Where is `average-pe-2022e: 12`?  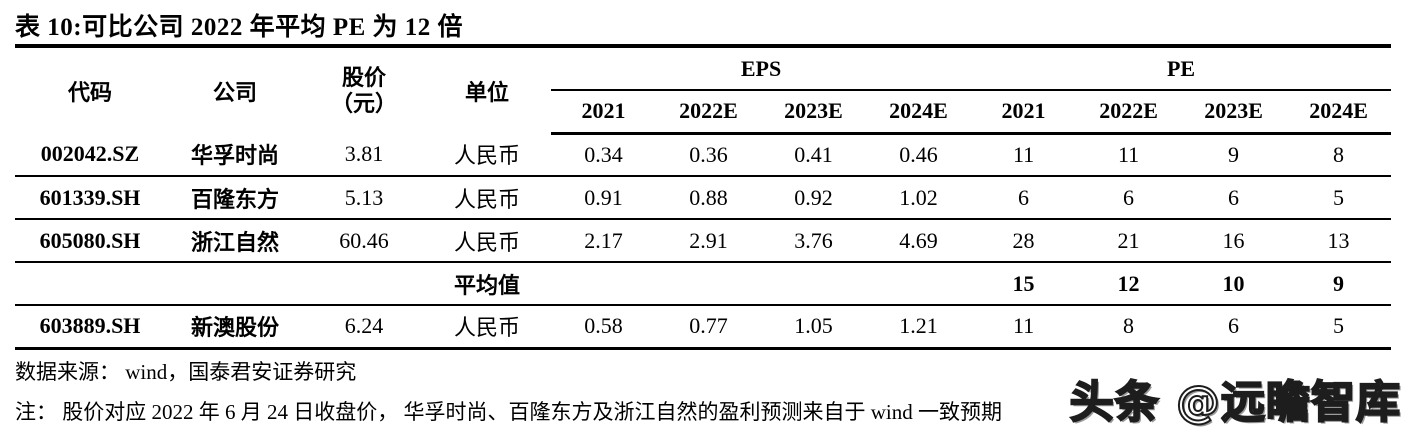
average-pe-2022e: 12 is located at coordinates (1129, 284).